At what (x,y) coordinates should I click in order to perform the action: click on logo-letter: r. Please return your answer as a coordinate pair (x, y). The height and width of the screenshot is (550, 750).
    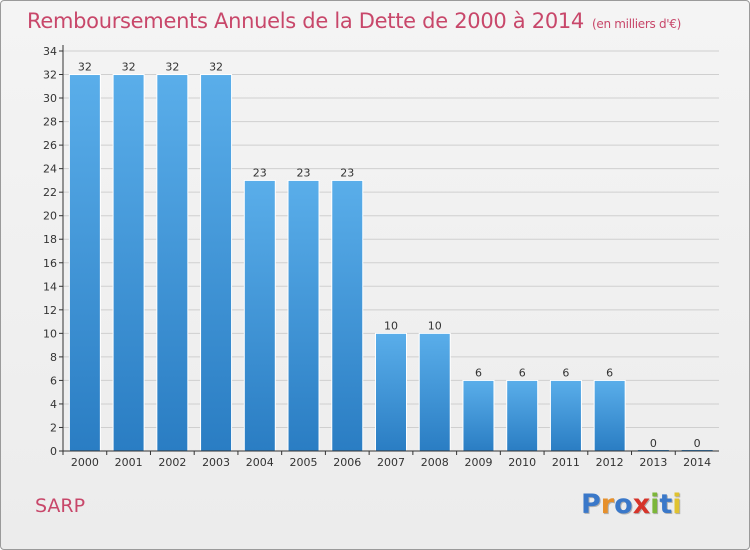
    Looking at the image, I should click on (607, 504).